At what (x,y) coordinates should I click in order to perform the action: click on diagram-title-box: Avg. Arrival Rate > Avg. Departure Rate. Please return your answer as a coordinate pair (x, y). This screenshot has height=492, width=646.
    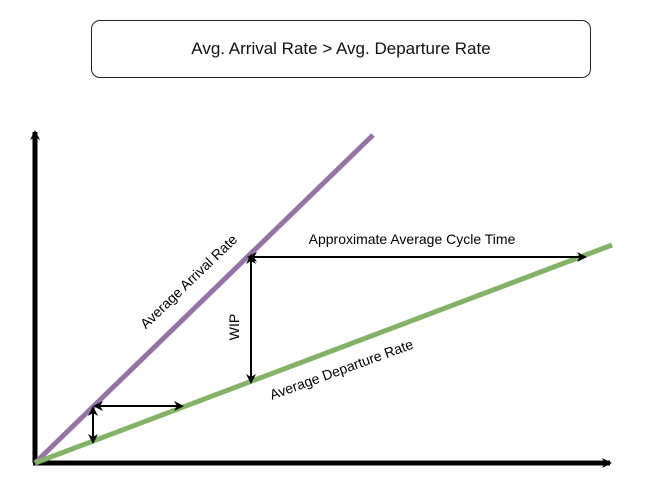
    Looking at the image, I should click on (341, 49).